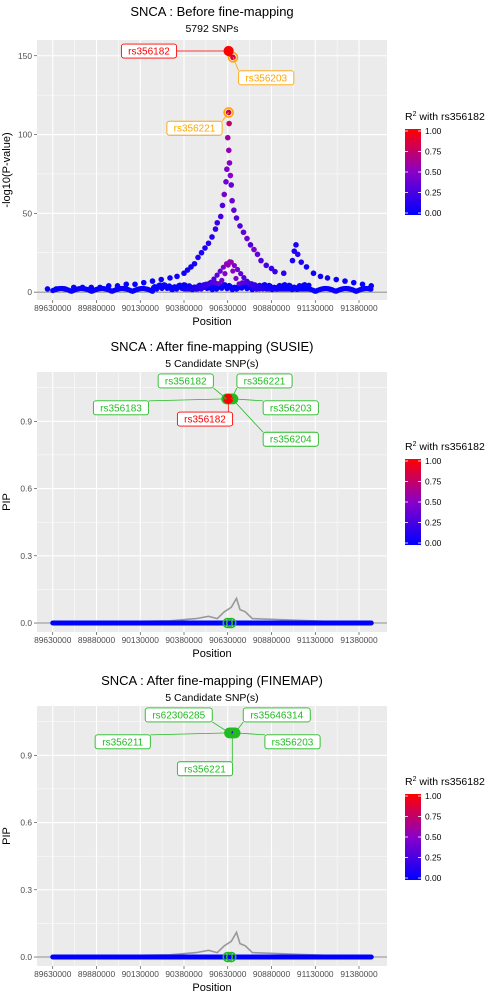 Image resolution: width=500 pixels, height=1000 pixels. What do you see at coordinates (433, 543) in the screenshot?
I see `legend-tick-label: 0.00` at bounding box center [433, 543].